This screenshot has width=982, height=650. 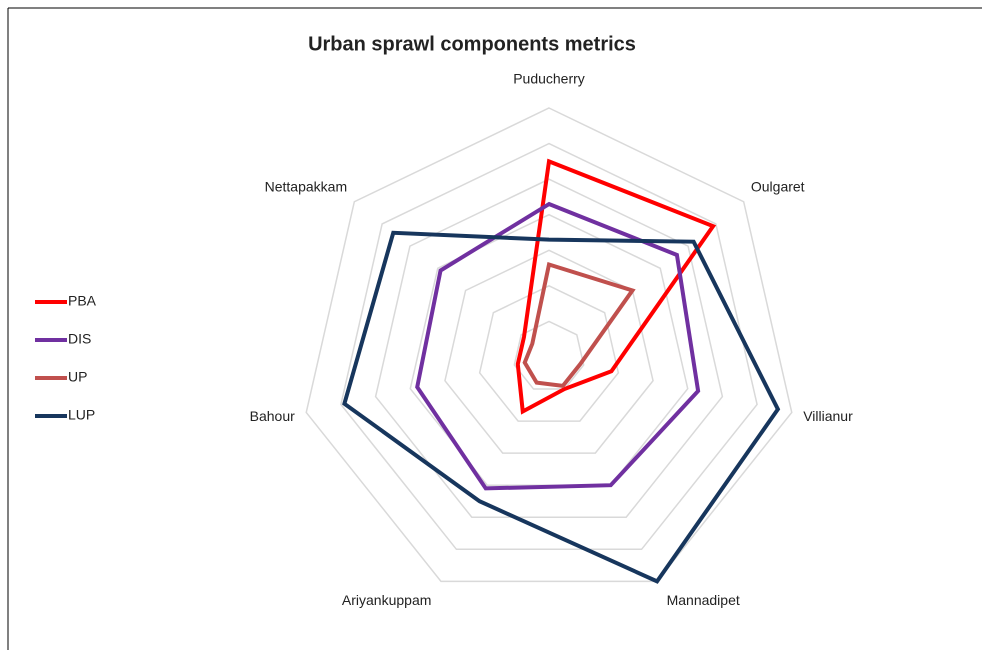 What do you see at coordinates (79, 339) in the screenshot?
I see `legend-label: DIS` at bounding box center [79, 339].